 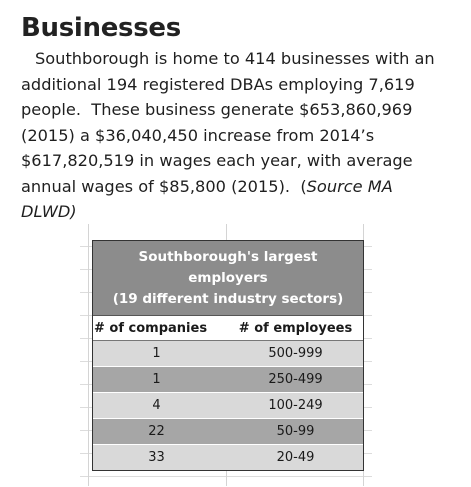 I want to click on table-row: 33 20-49, so click(x=228, y=457).